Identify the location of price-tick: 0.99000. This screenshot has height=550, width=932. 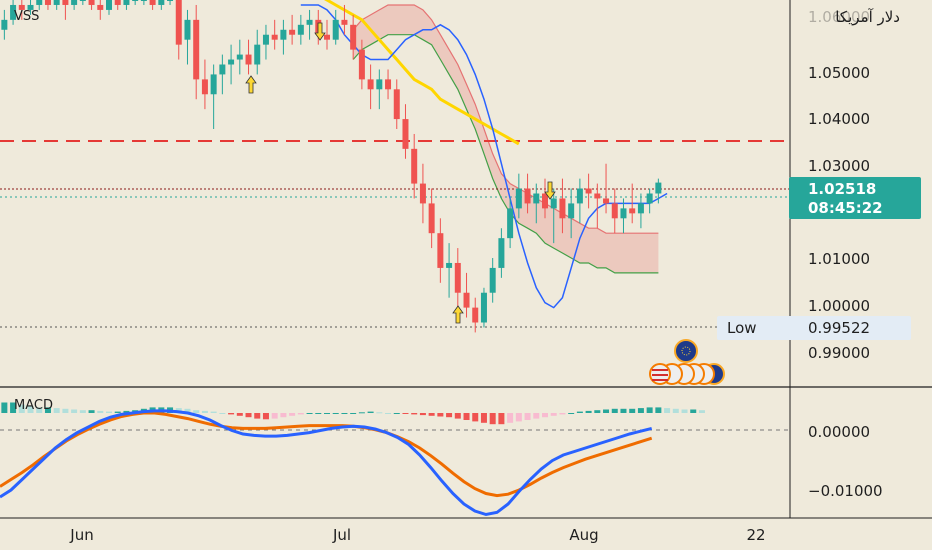
(839, 353).